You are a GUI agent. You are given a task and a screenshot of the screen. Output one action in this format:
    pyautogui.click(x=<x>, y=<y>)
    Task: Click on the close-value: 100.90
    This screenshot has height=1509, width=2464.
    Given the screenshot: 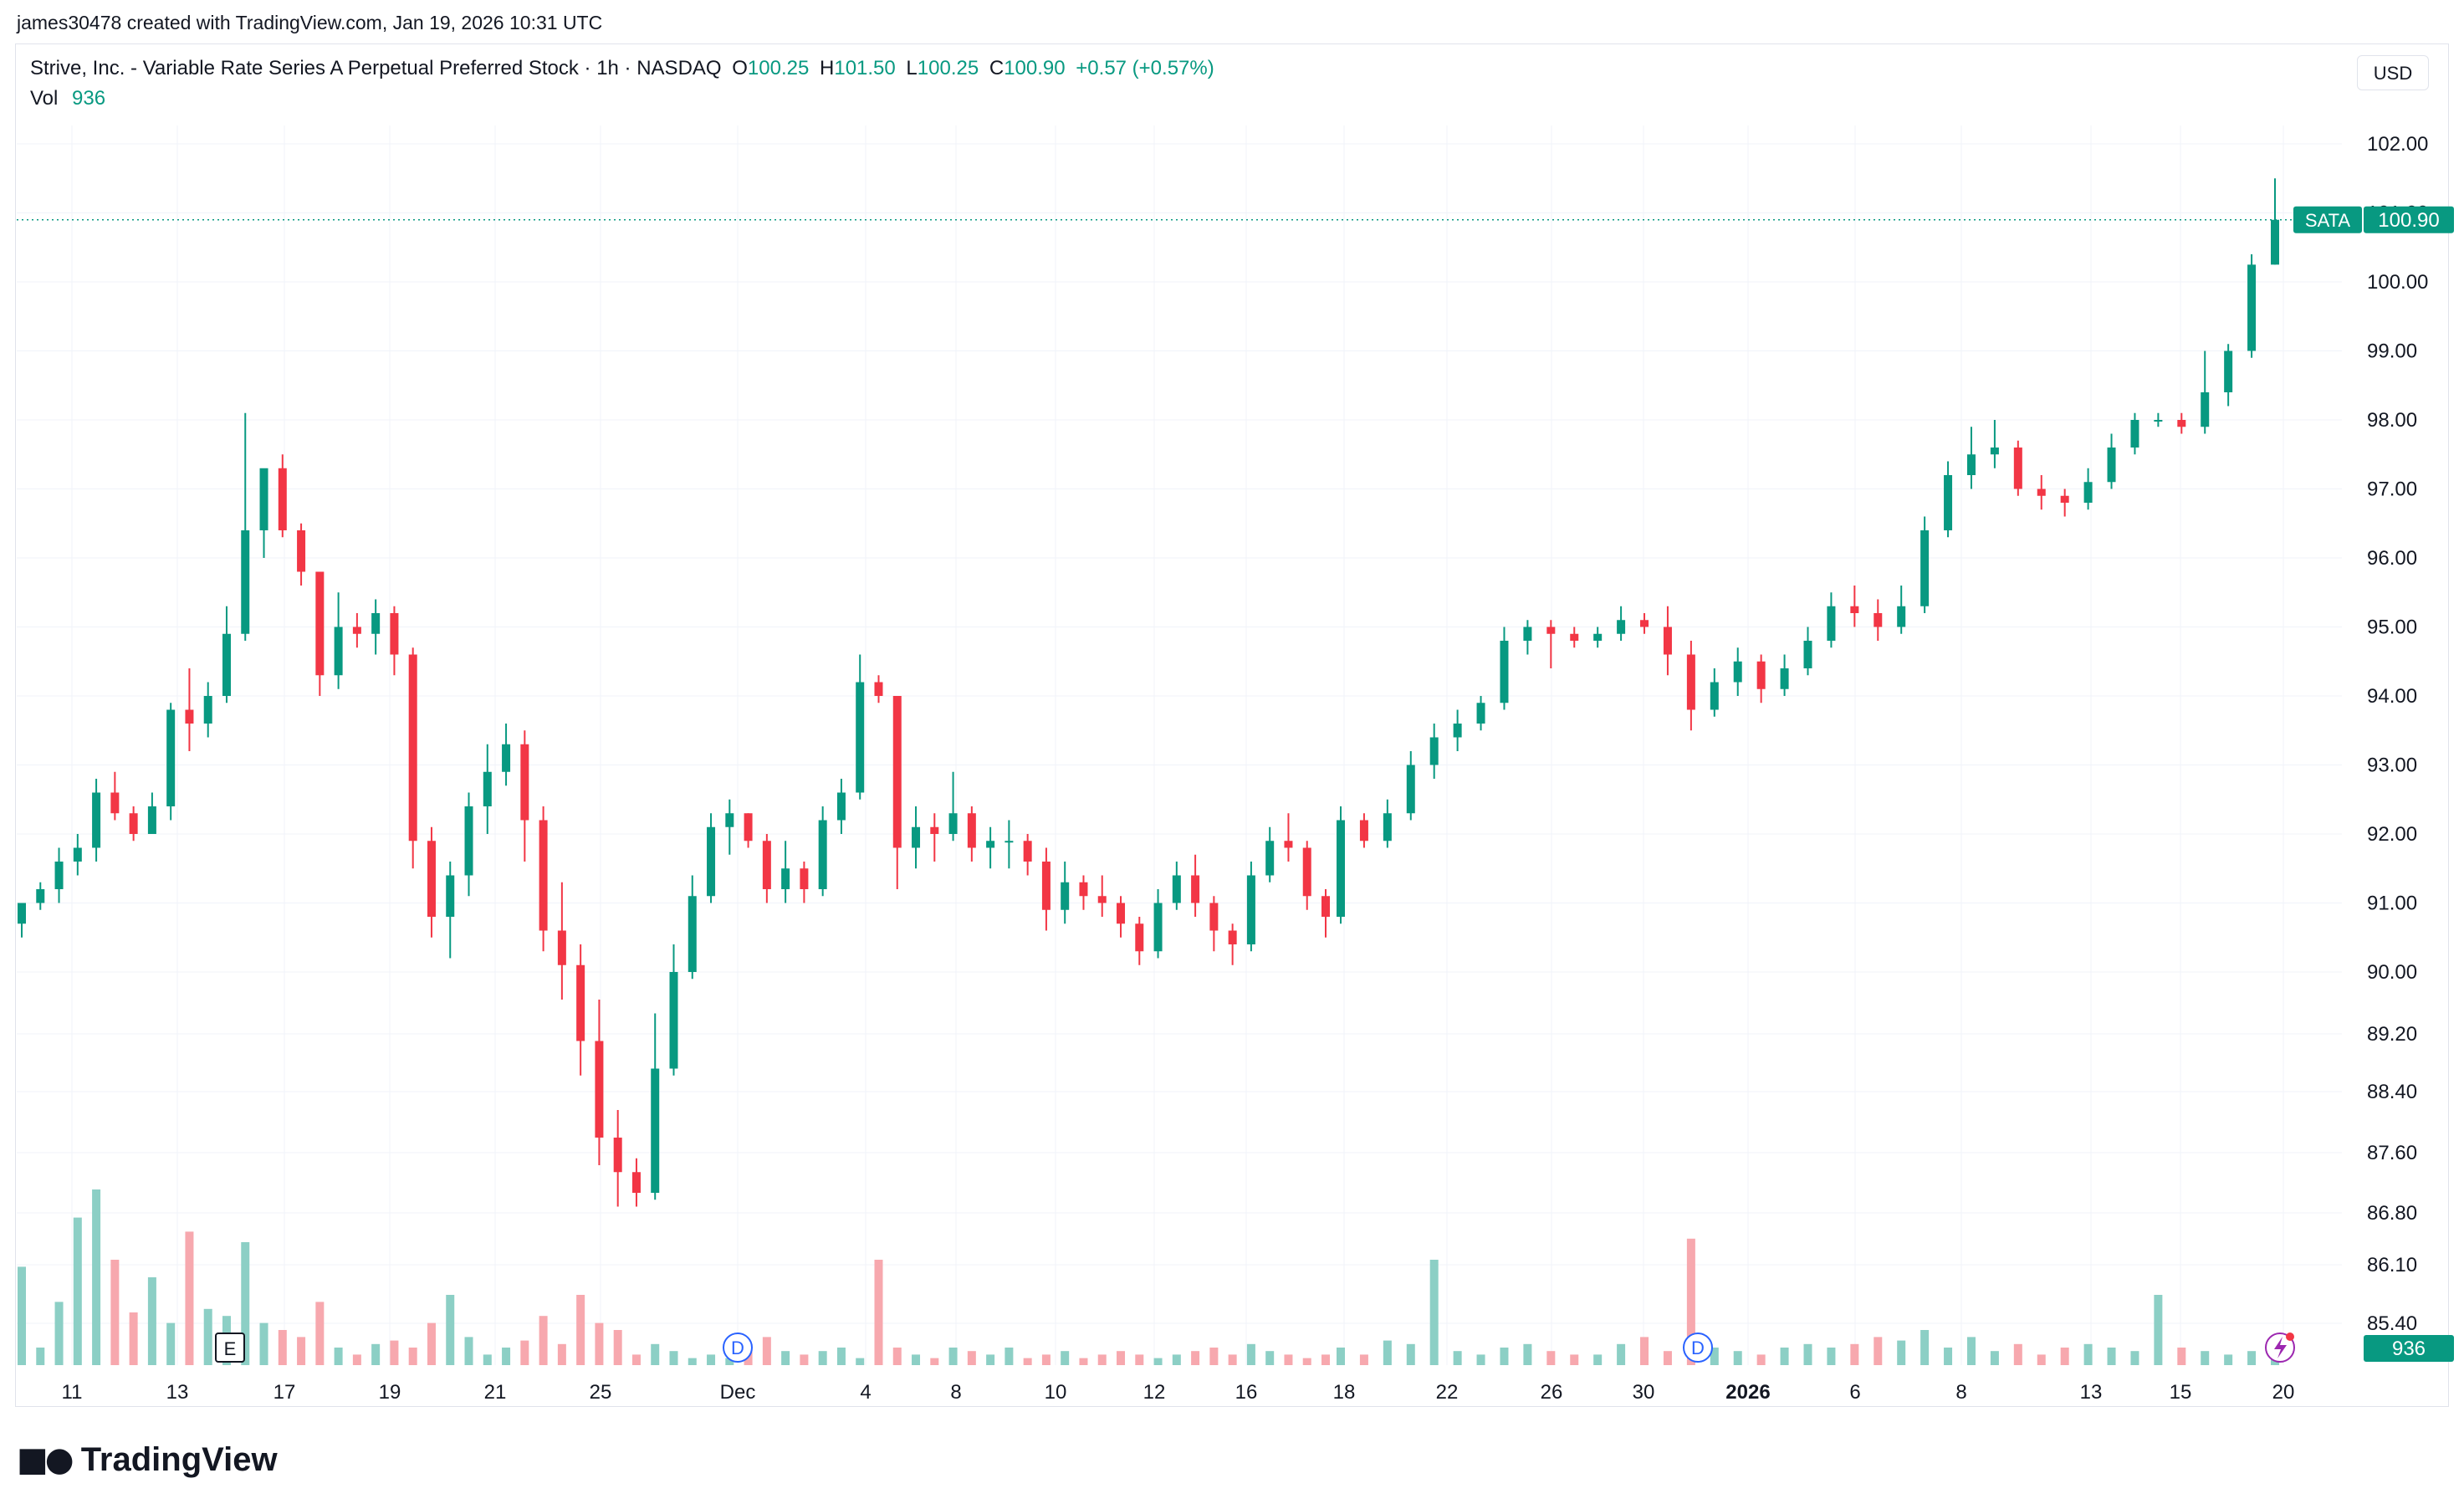 What is the action you would take?
    pyautogui.click(x=1035, y=68)
    